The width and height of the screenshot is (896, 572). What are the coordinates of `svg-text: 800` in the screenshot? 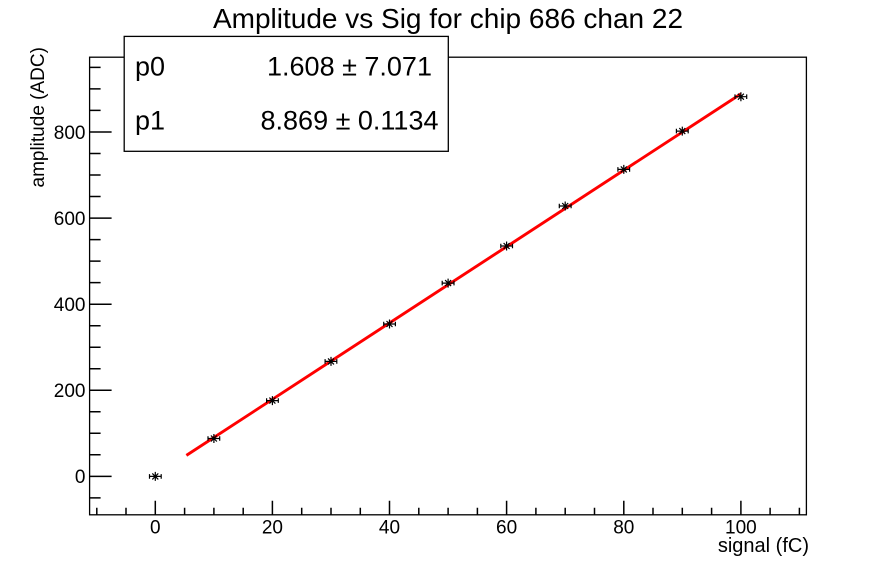 It's located at (70, 133).